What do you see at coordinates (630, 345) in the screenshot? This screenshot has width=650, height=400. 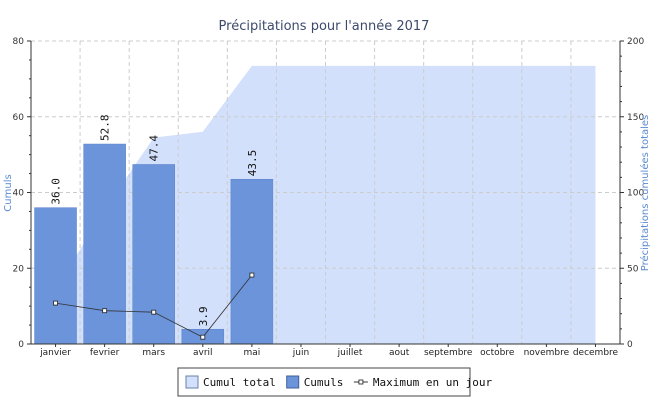 I see `right-tick-label: 0` at bounding box center [630, 345].